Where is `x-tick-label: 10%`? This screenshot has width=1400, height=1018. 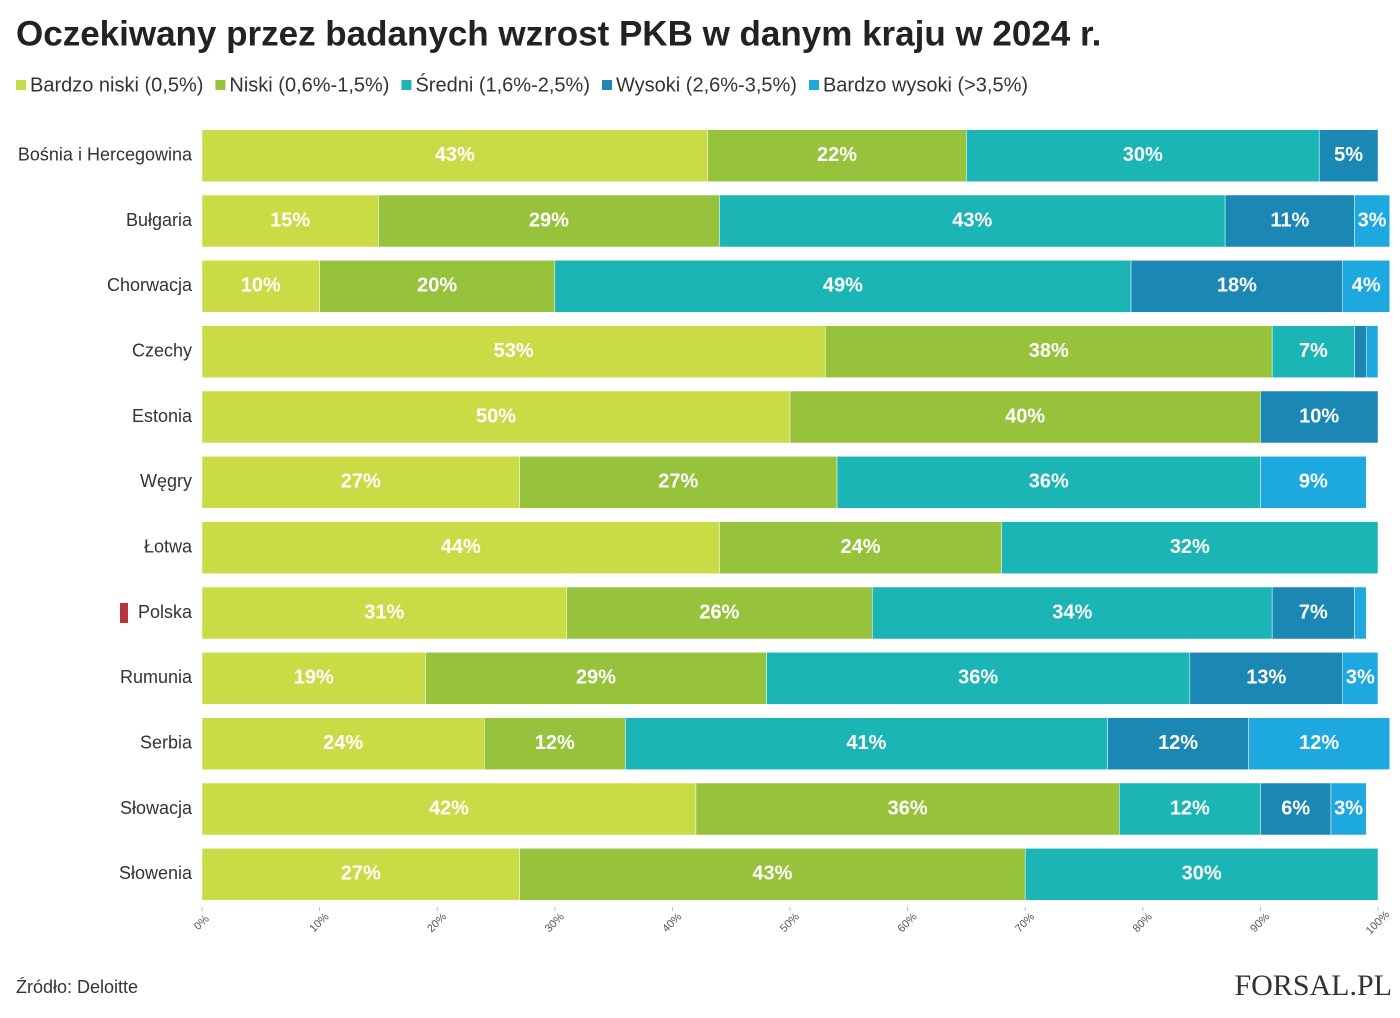
x-tick-label: 10% is located at coordinates (320, 923).